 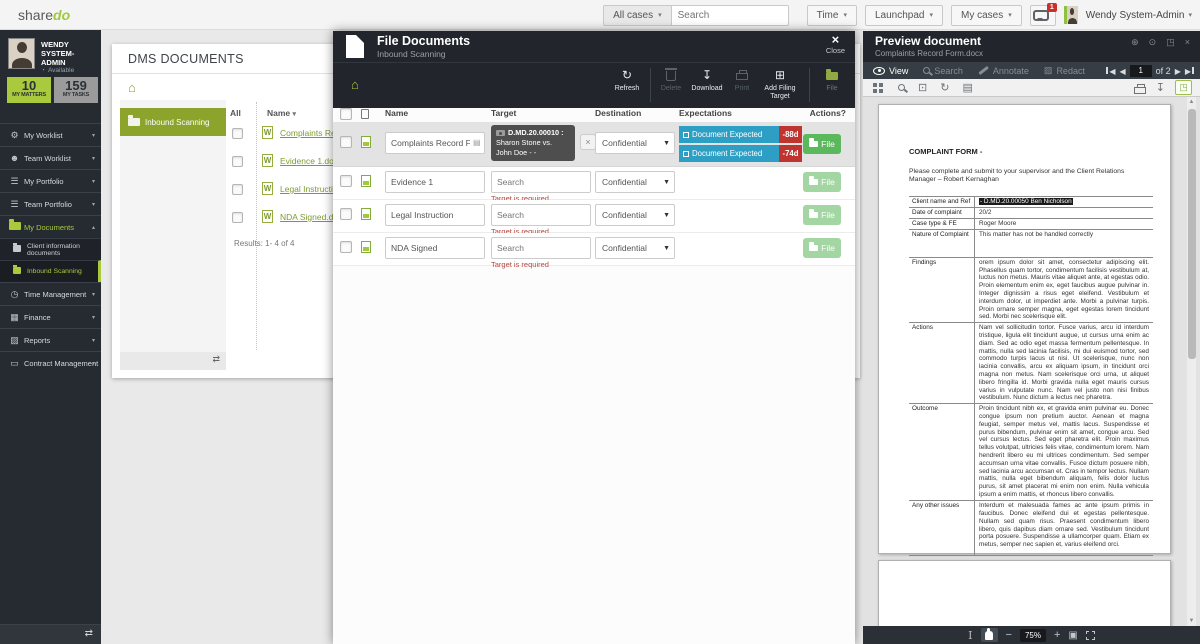 What do you see at coordinates (970, 635) in the screenshot?
I see `text-select-icon: I` at bounding box center [970, 635].